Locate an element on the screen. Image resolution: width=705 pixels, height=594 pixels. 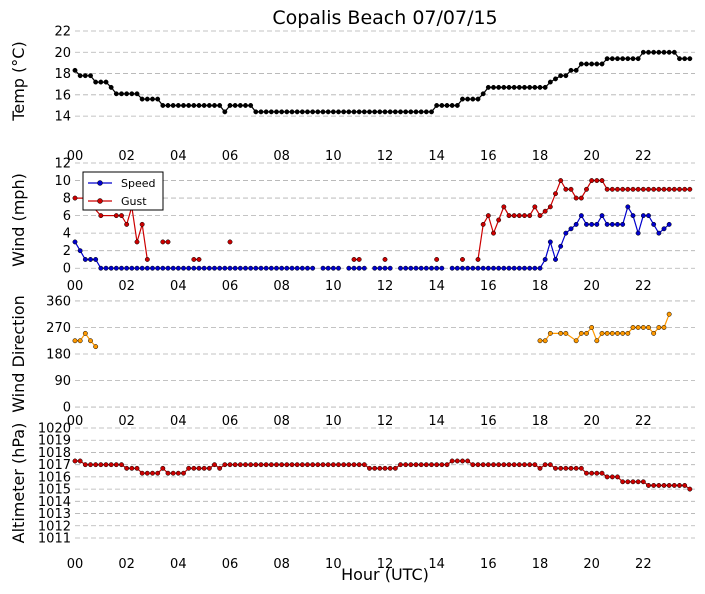
y-tick-label: 1017 is located at coordinates (54, 465).